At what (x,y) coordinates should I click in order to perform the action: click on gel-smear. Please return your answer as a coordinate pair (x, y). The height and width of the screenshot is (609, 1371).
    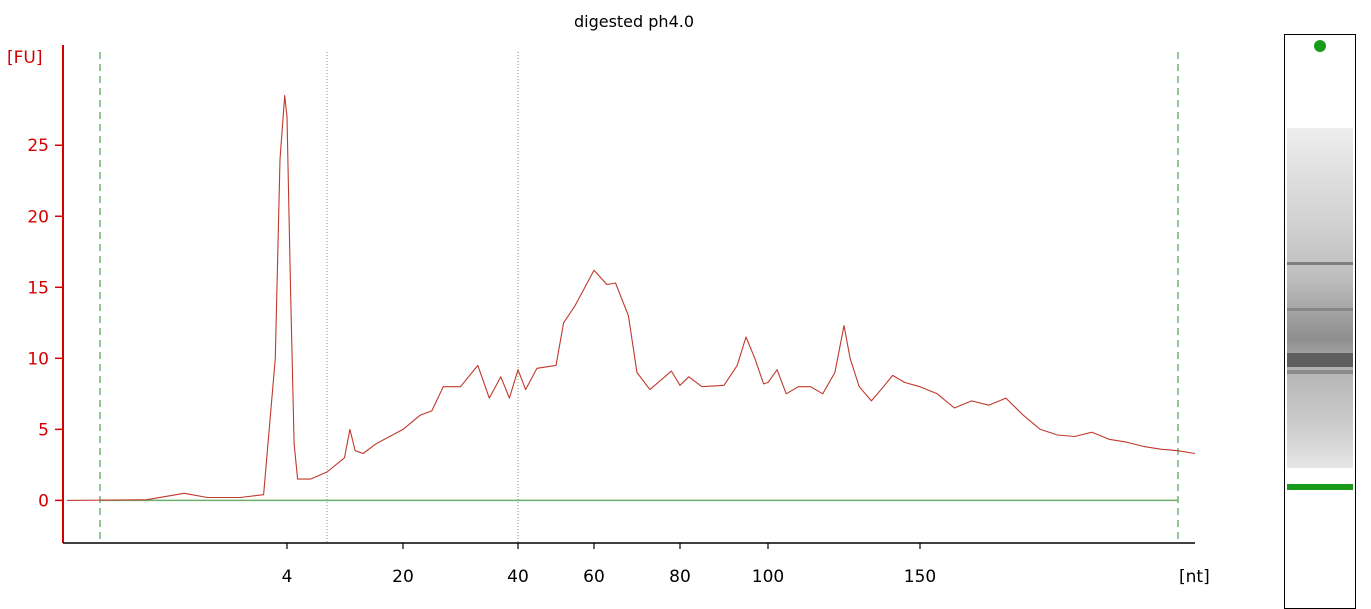
    Looking at the image, I should click on (1320, 298).